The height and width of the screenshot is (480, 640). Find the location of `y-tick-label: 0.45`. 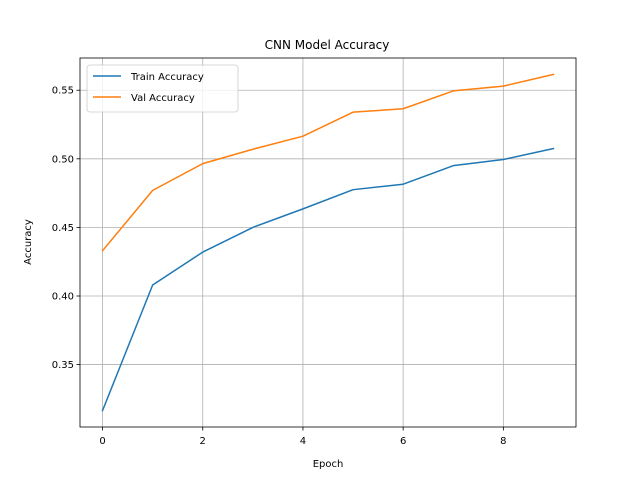

y-tick-label: 0.45 is located at coordinates (63, 228).